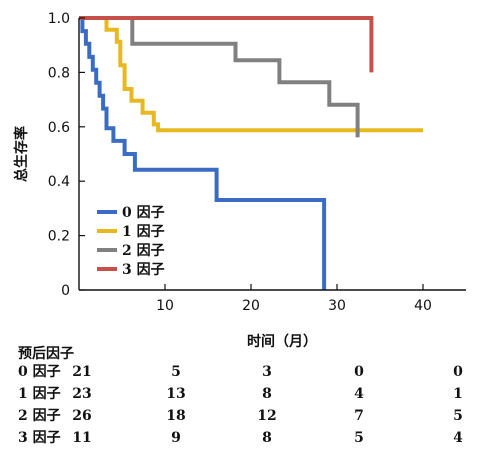 Image resolution: width=490 pixels, height=451 pixels. What do you see at coordinates (458, 416) in the screenshot?
I see `risk-count-4: 5` at bounding box center [458, 416].